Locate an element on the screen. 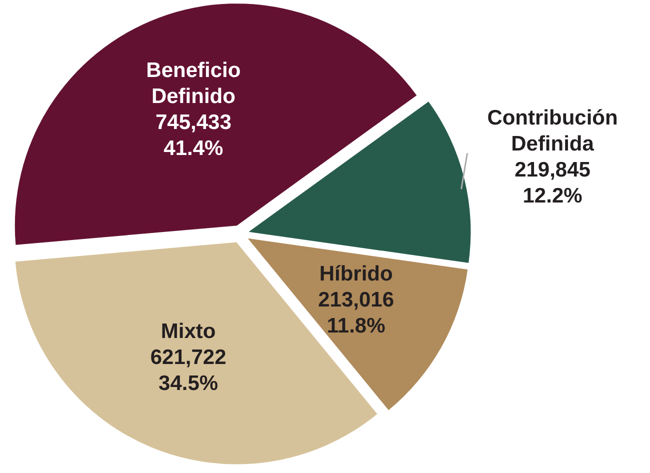 The width and height of the screenshot is (650, 473). data-label: 621,722 34.5% is located at coordinates (188, 369).